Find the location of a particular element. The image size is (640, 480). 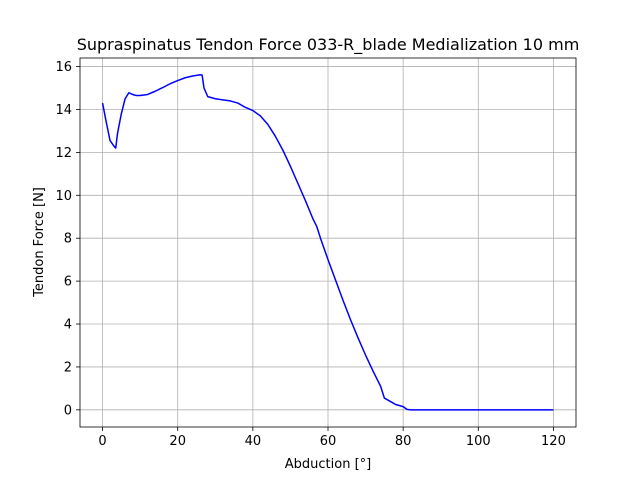

x-tick-label: 80 is located at coordinates (403, 441).